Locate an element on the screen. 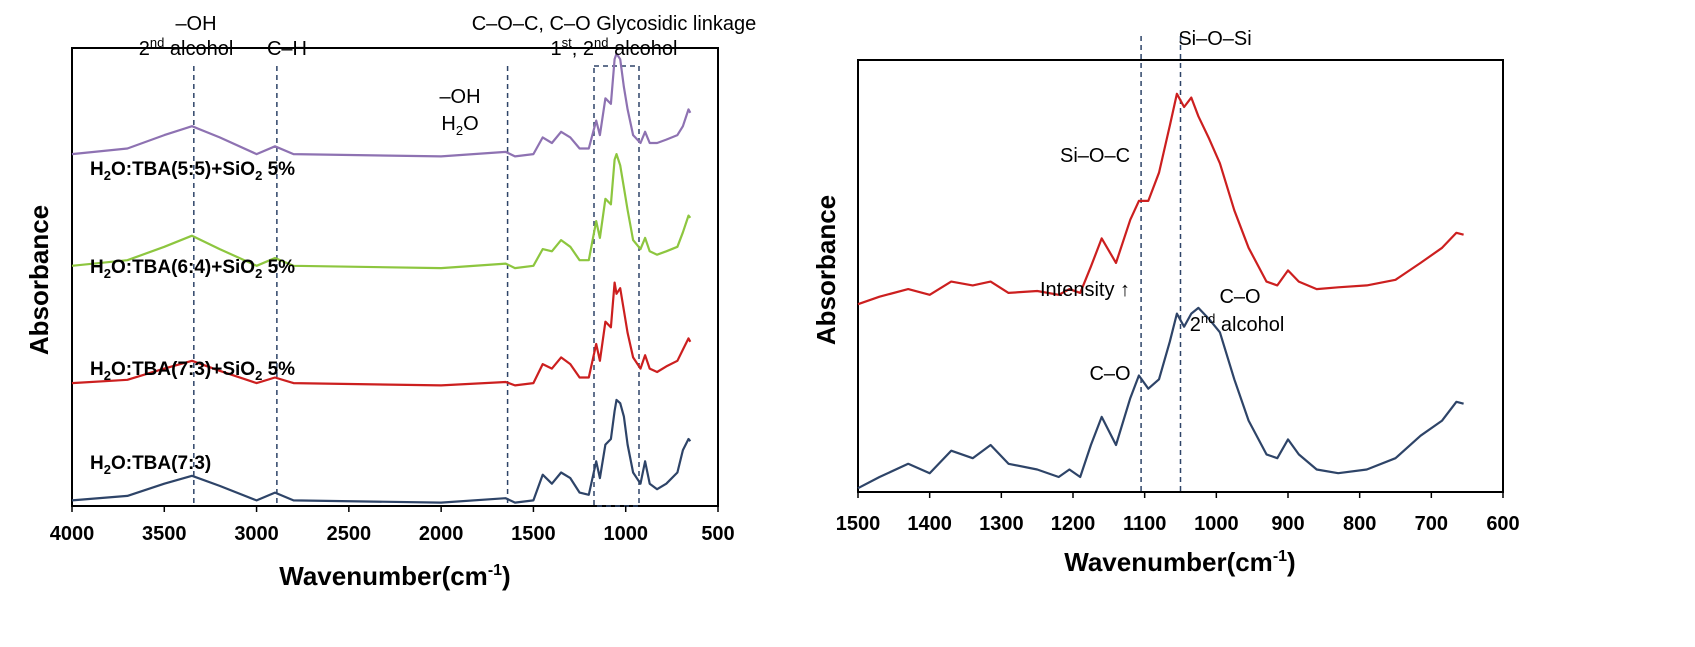 Image resolution: width=1695 pixels, height=647 pixels. left-glycosidic-region-box is located at coordinates (616, 286).